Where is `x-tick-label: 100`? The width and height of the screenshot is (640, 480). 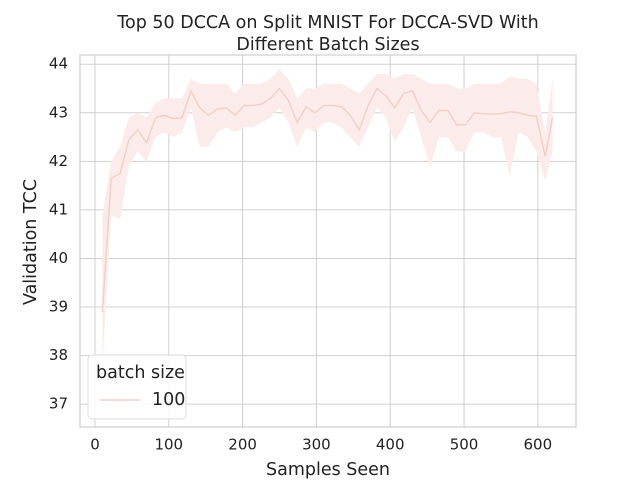 x-tick-label: 100 is located at coordinates (168, 445).